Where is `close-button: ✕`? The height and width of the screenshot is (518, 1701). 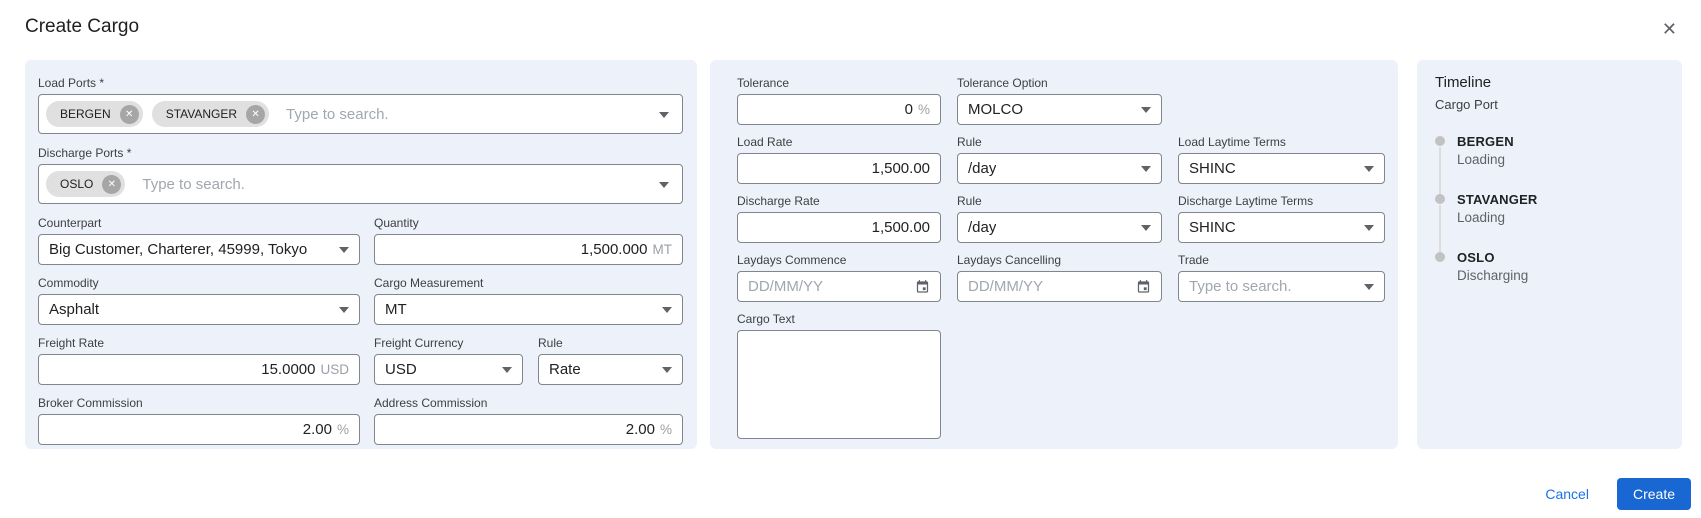 close-button: ✕ is located at coordinates (1669, 29).